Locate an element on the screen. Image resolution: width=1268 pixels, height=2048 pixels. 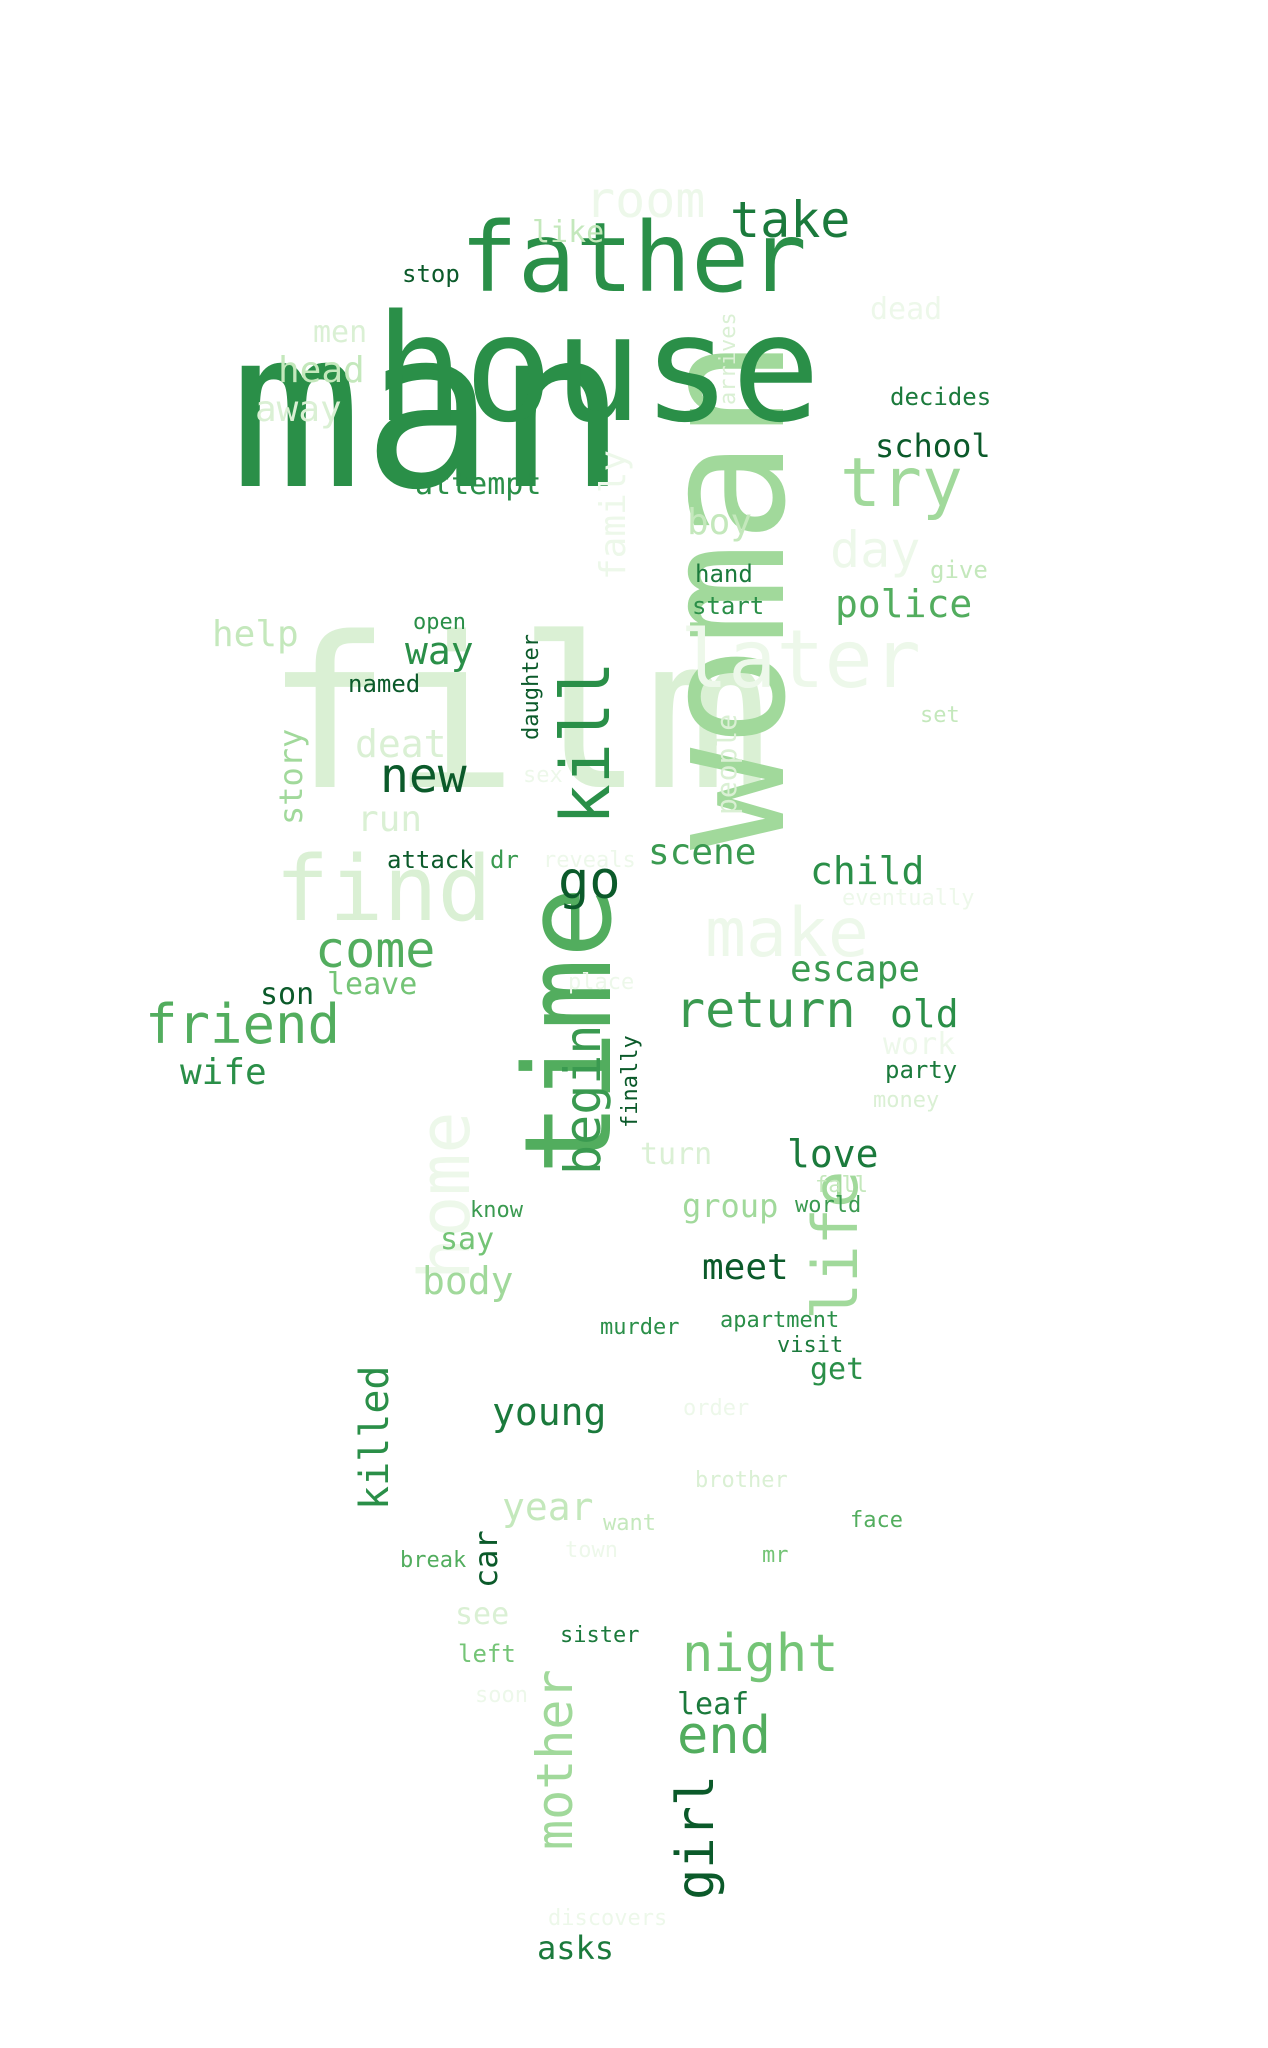
word: men is located at coordinates (340, 332).